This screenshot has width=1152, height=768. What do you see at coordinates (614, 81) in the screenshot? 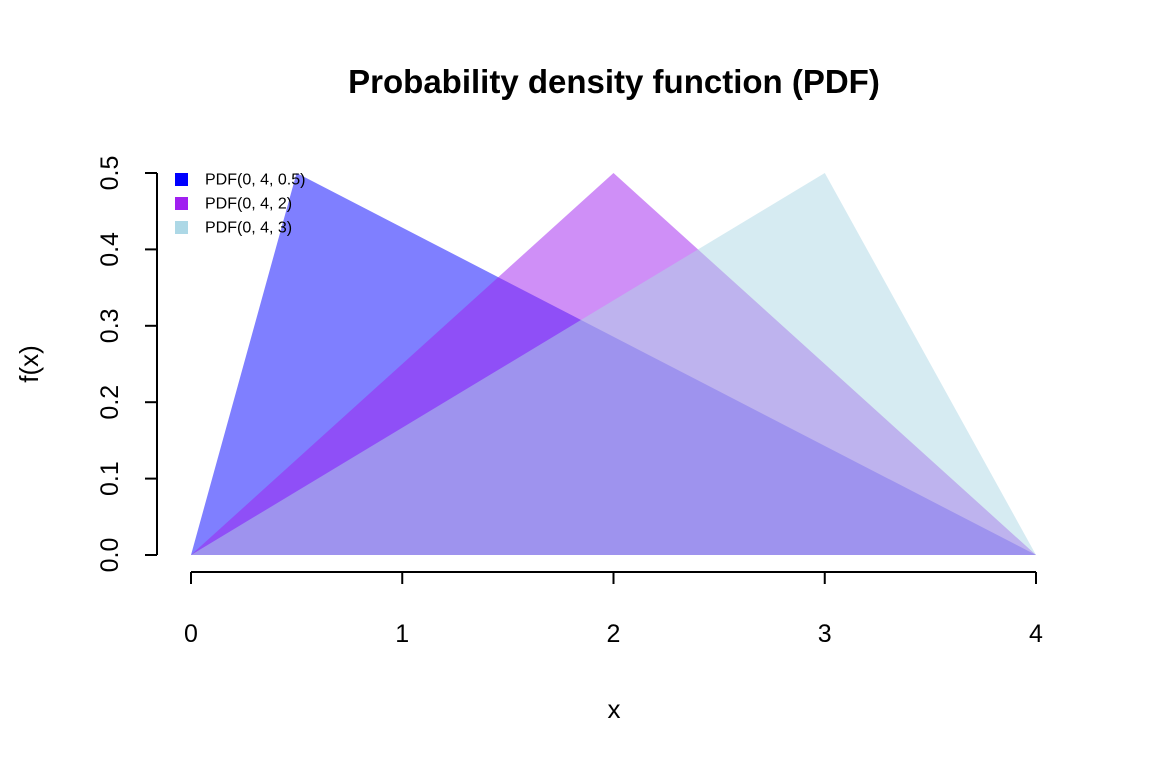
I see `chart-title: Probability density function (PDF)` at bounding box center [614, 81].